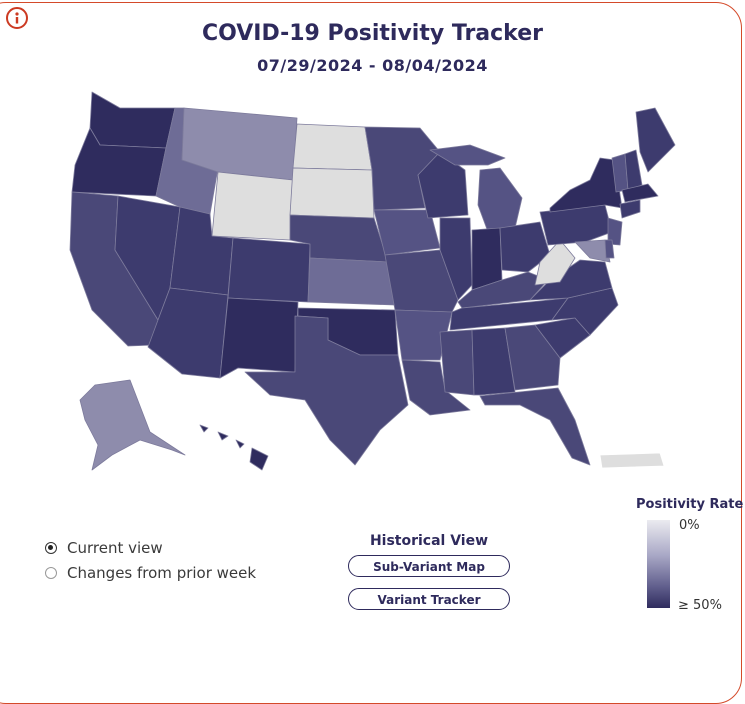 This screenshot has width=745, height=704. Describe the element at coordinates (429, 599) in the screenshot. I see `variant-tracker-button: Variant Tracker` at that location.